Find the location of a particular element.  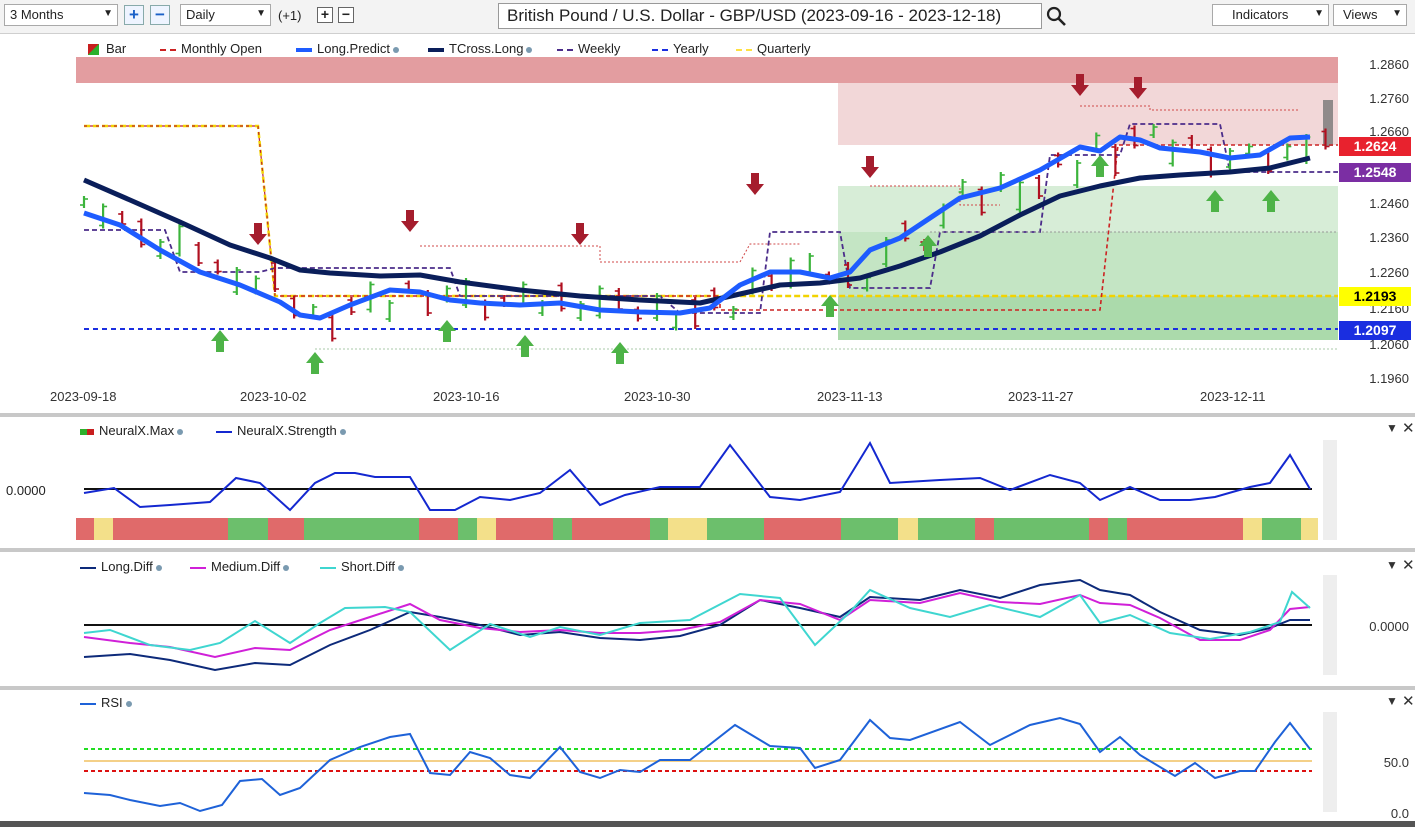

price-tick: 1.2860 is located at coordinates (1389, 64).